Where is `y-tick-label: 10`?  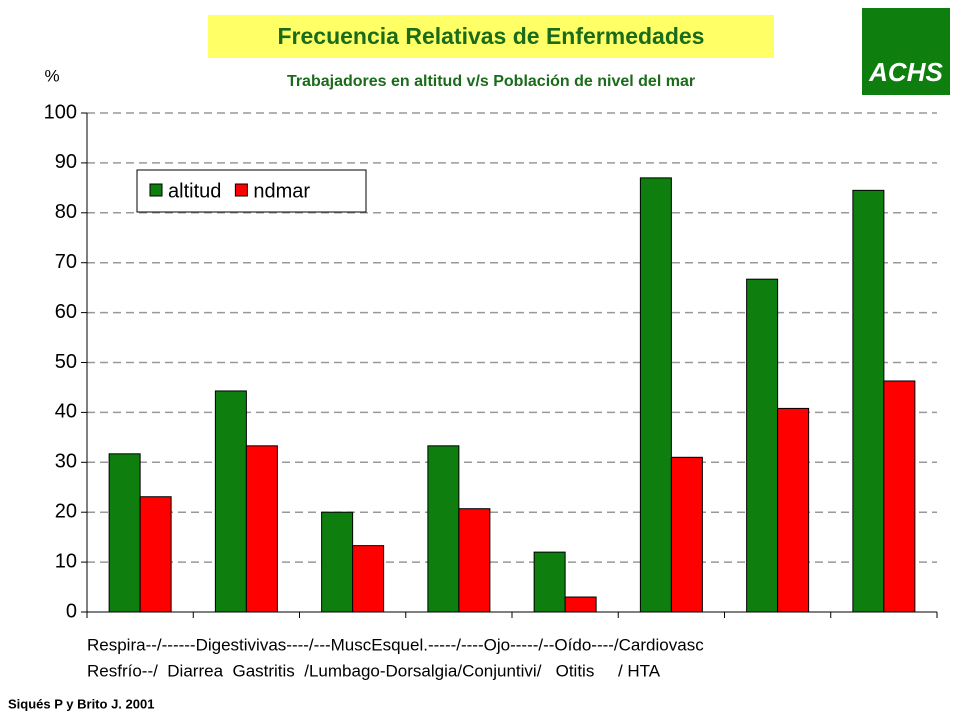
y-tick-label: 10 is located at coordinates (66, 561).